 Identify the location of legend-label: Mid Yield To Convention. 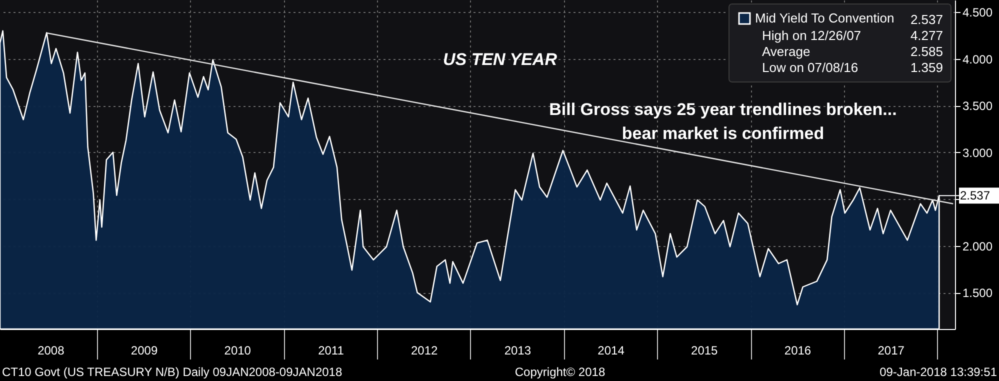
(824, 18).